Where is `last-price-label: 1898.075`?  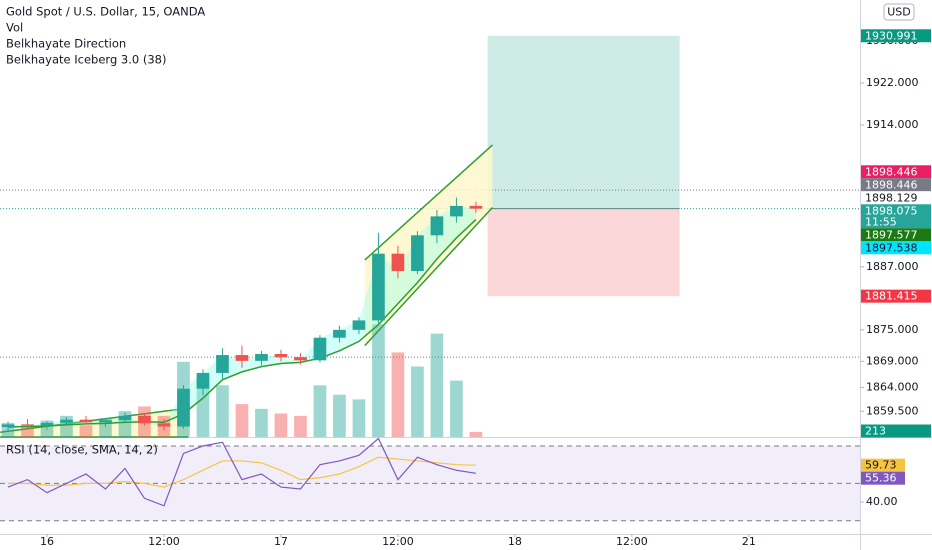
last-price-label: 1898.075 is located at coordinates (891, 210).